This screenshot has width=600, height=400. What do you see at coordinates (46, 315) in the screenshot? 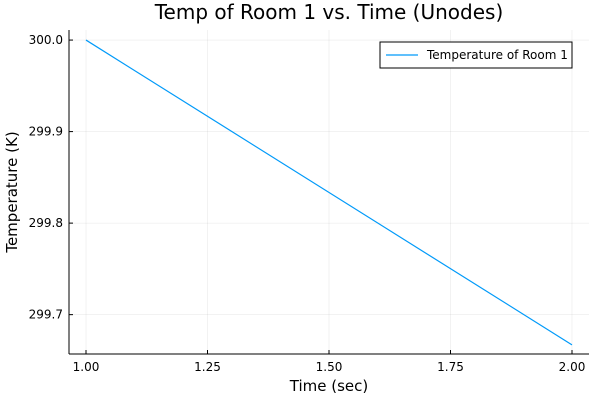
I see `y-tick-label: 299.7` at bounding box center [46, 315].